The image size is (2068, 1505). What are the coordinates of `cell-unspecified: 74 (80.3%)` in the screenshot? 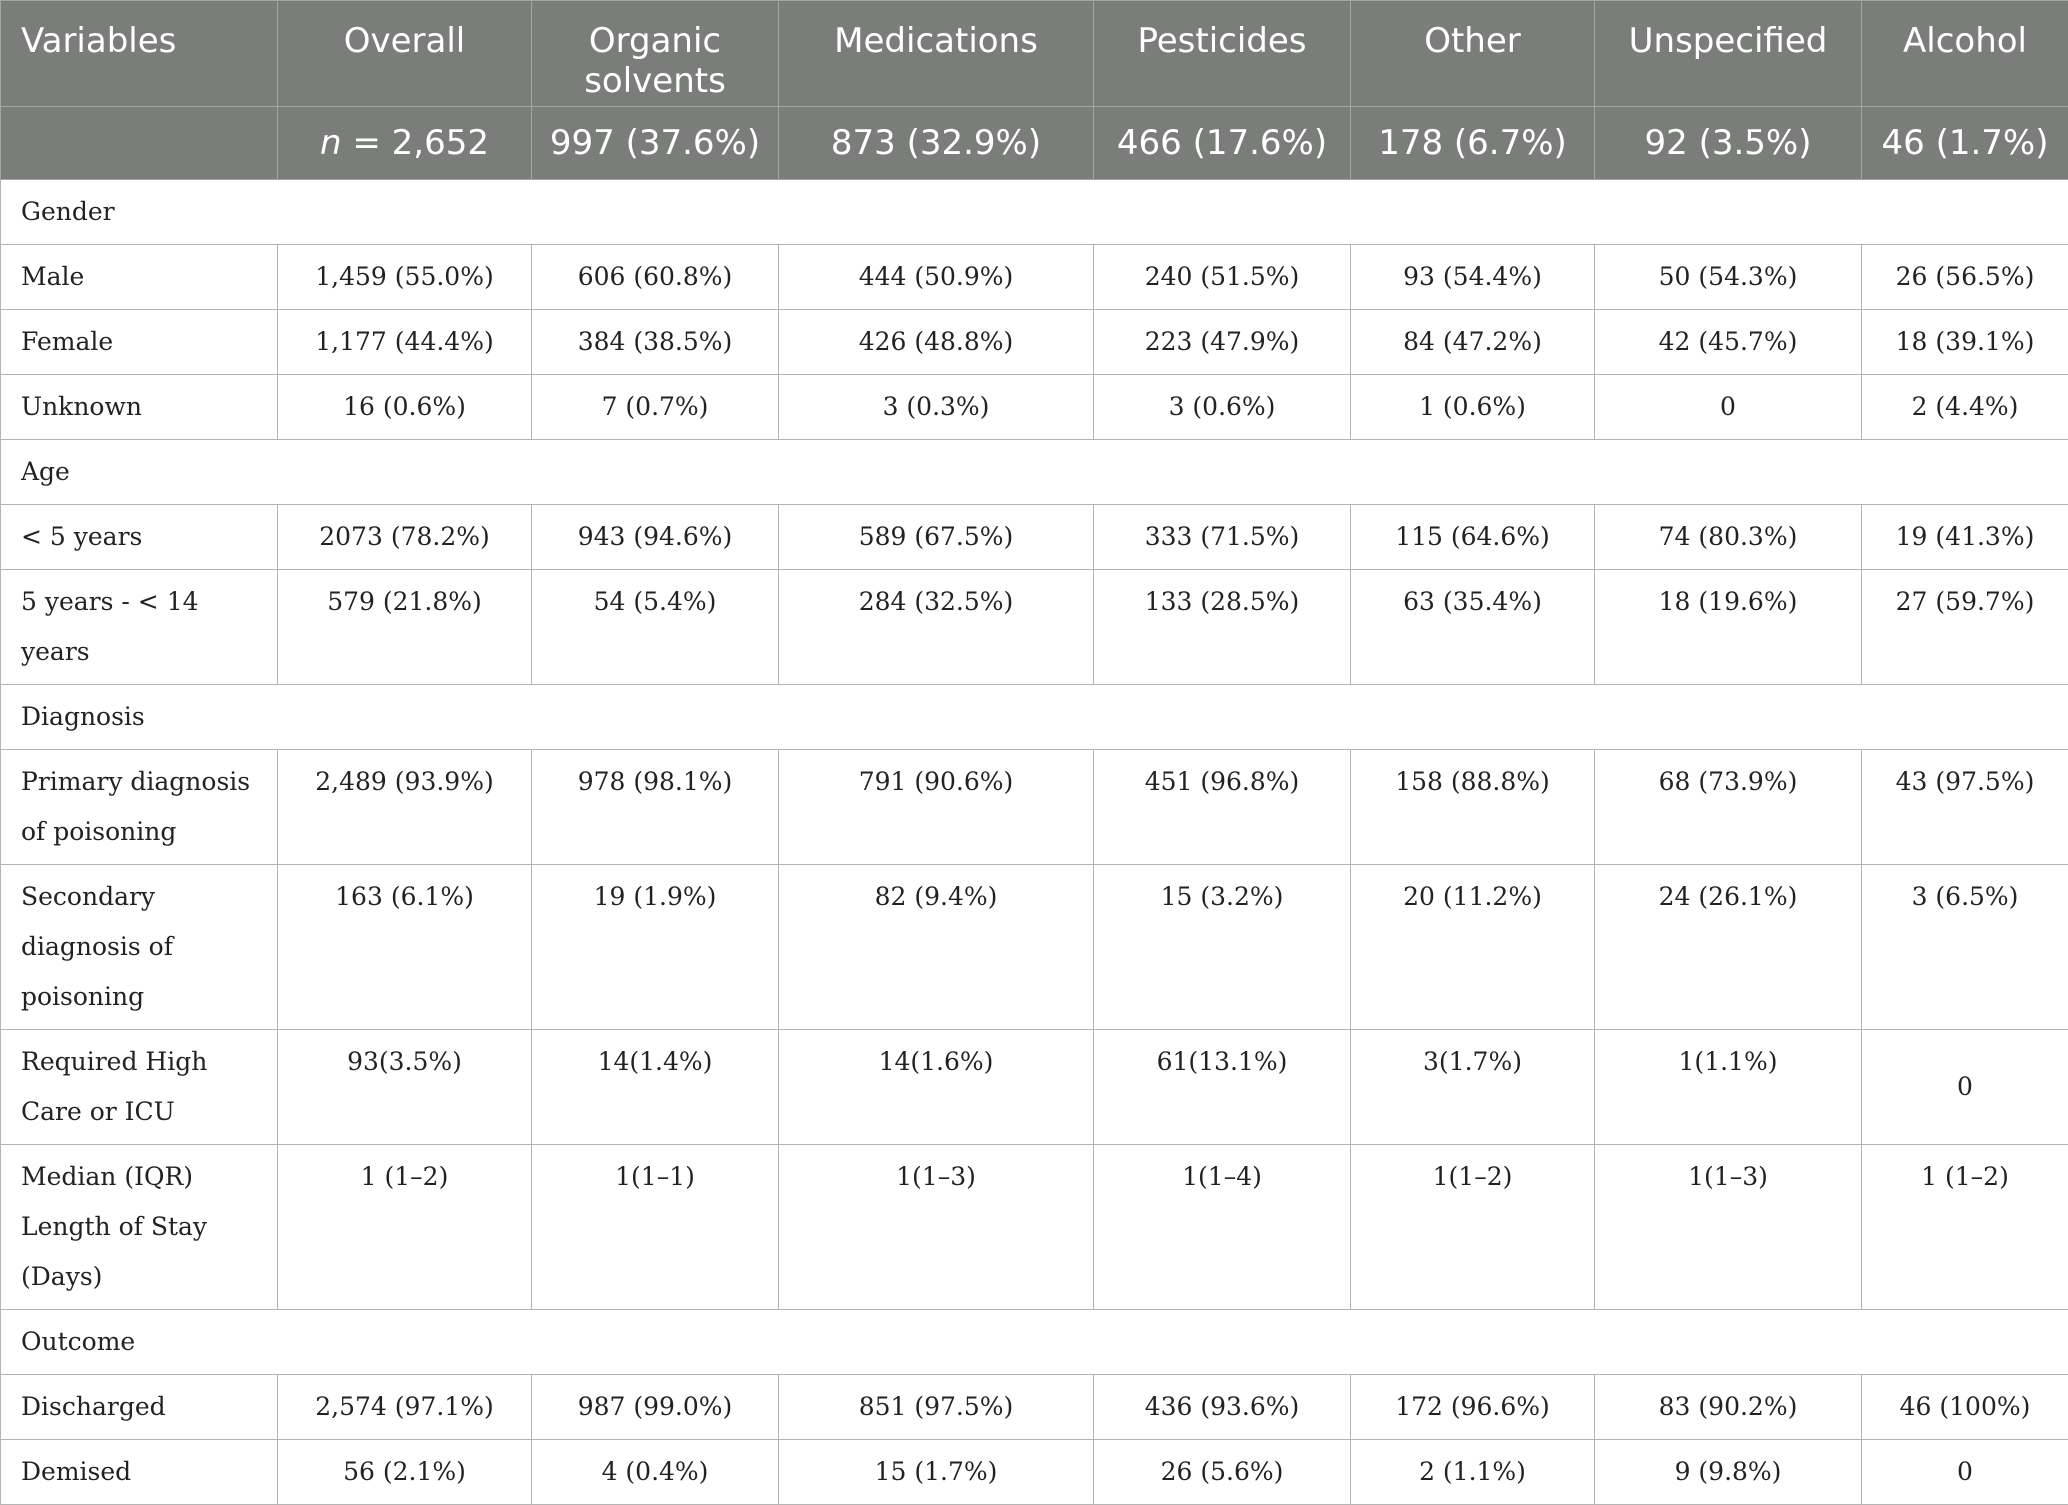 It's located at (1728, 537).